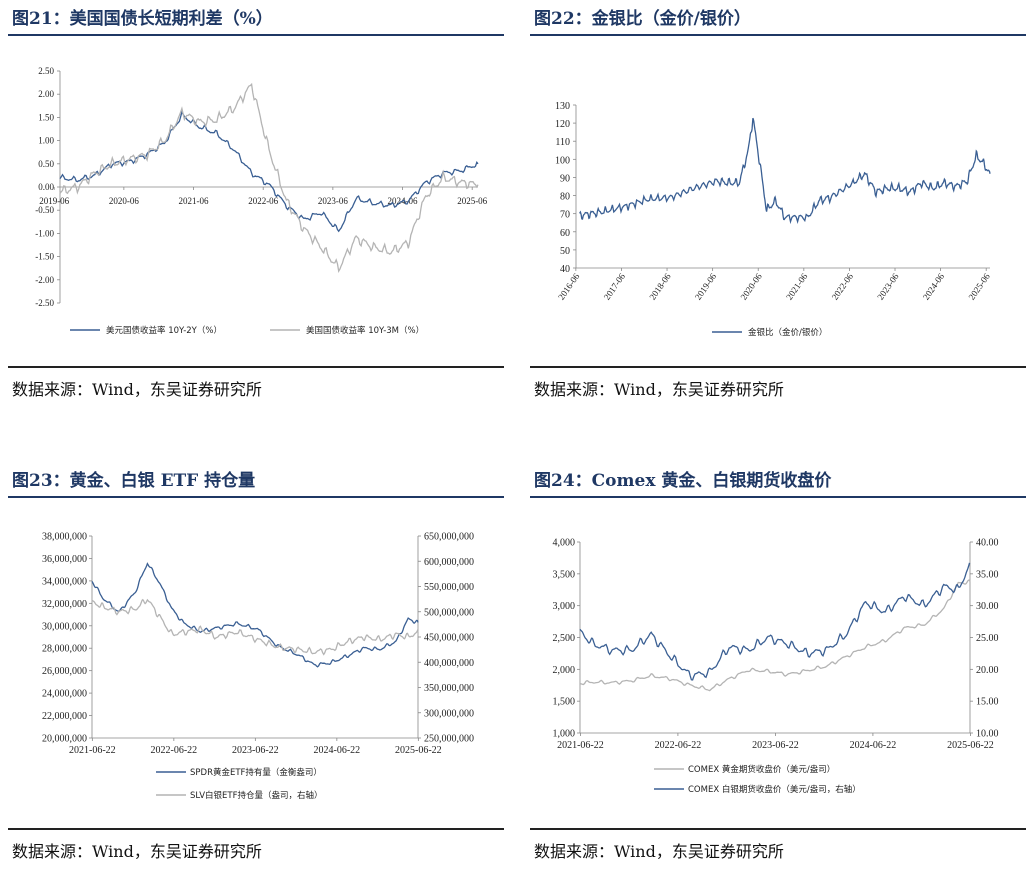 This screenshot has height=882, width=1032. What do you see at coordinates (564, 670) in the screenshot?
I see `y-tick-label-left: 2,000` at bounding box center [564, 670].